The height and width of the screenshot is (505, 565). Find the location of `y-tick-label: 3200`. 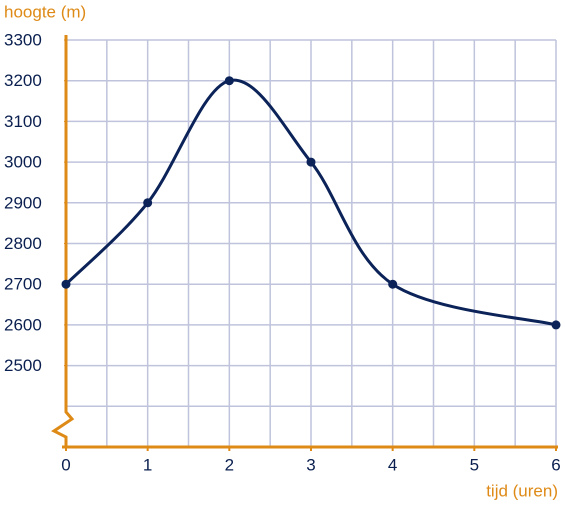

y-tick-label: 3200 is located at coordinates (23, 80).